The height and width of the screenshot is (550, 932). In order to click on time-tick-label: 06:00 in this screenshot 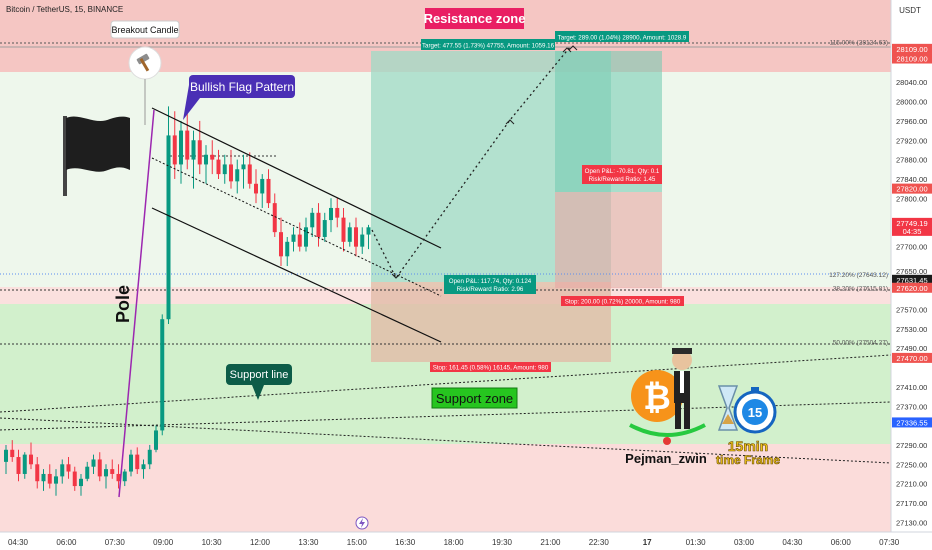, I will do `click(66, 542)`.